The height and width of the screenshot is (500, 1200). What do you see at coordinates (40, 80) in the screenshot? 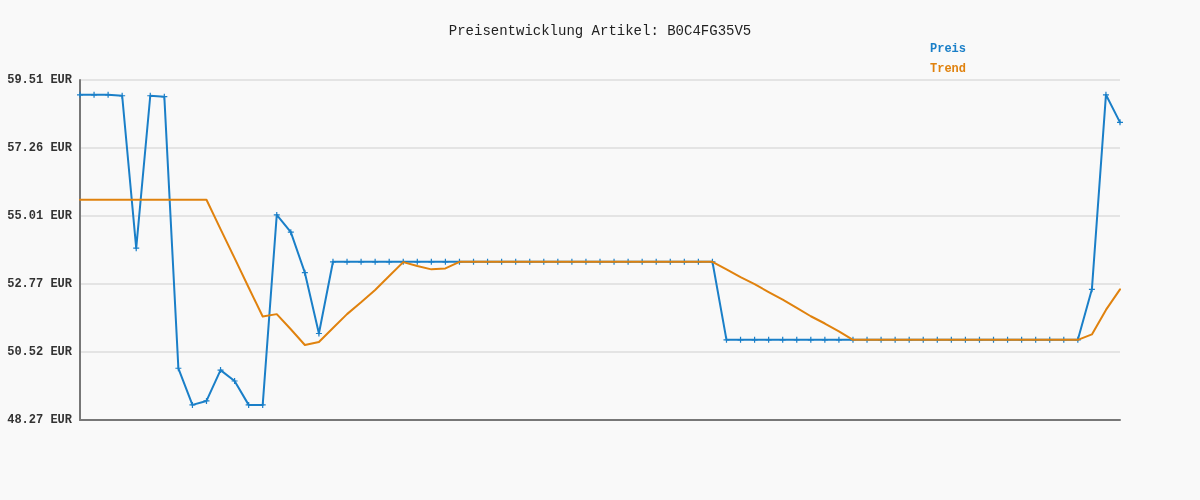
I see `y-tick-label: 59.51 EUR` at bounding box center [40, 80].